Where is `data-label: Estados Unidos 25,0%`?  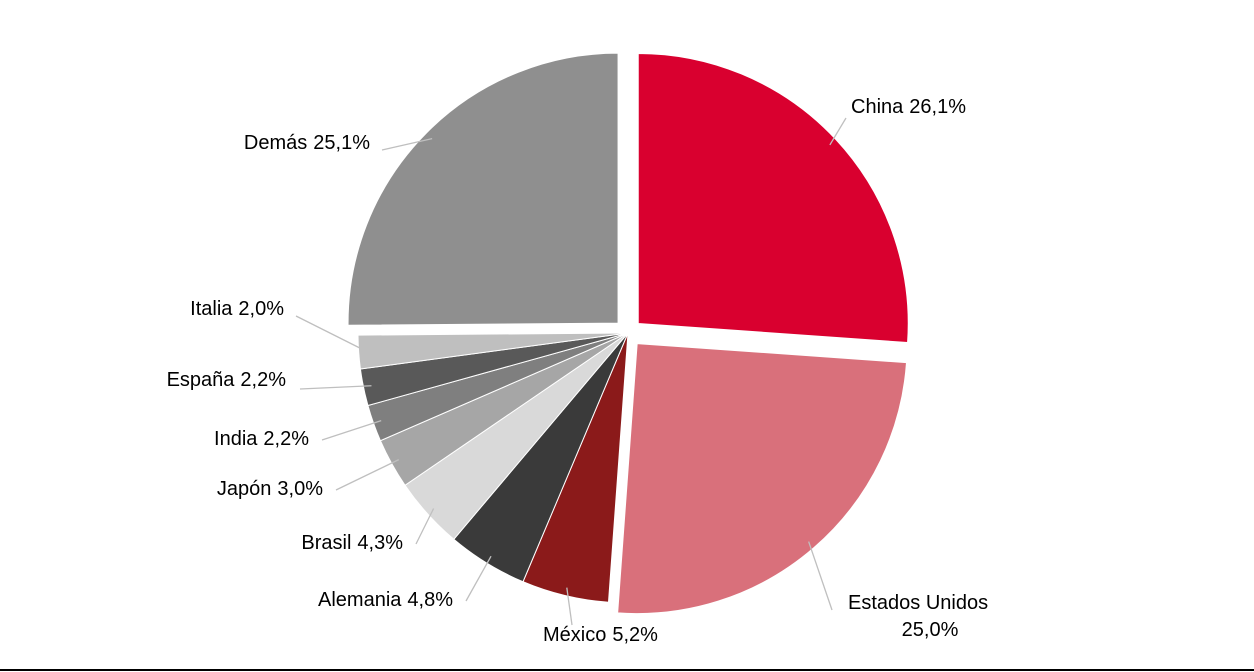 data-label: Estados Unidos 25,0% is located at coordinates (918, 616).